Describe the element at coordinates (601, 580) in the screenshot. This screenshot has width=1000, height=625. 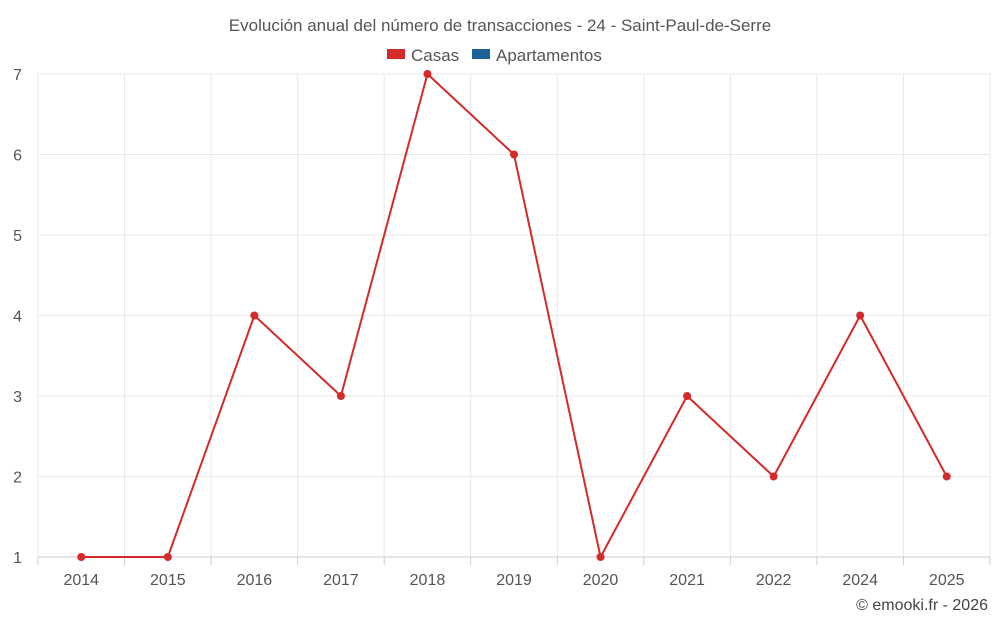
I see `x-tick-label: 2020` at that location.